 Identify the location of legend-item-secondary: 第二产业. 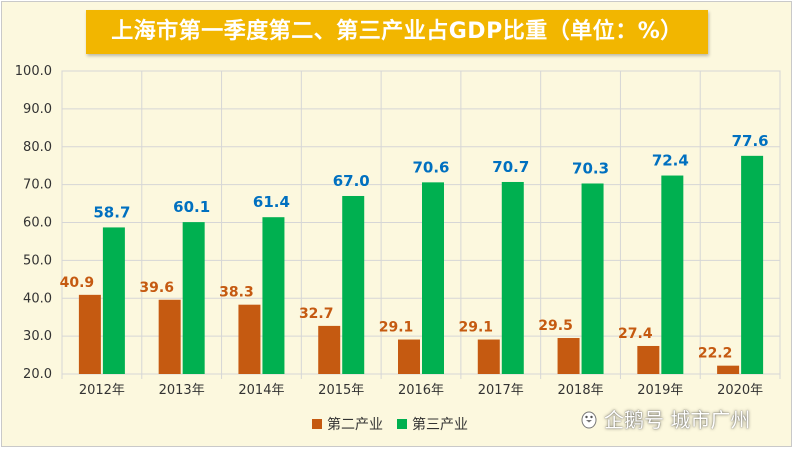
(347, 424).